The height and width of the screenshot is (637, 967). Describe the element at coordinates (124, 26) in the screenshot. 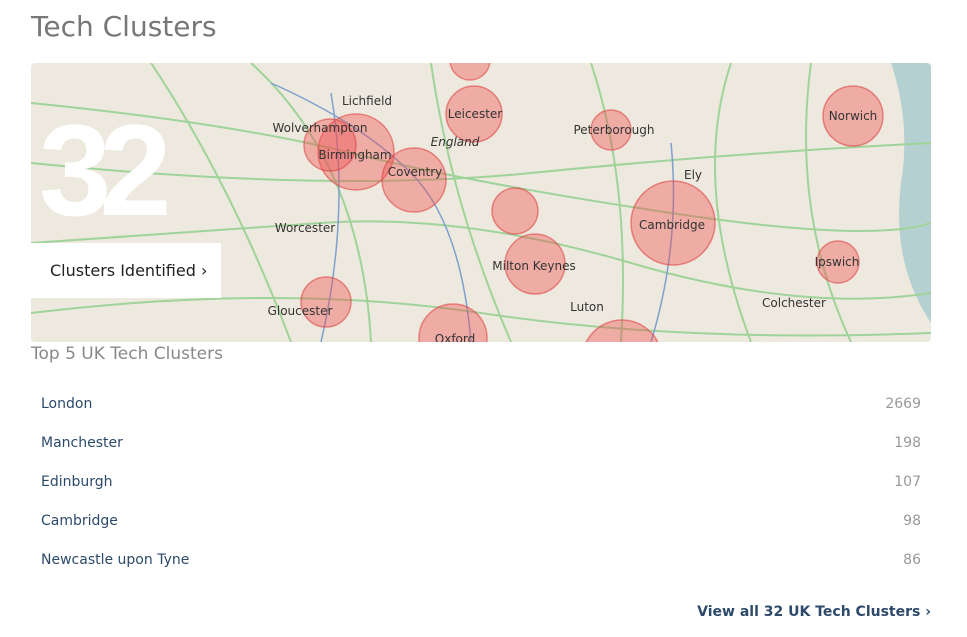

I see `page-title: Tech Clusters` at that location.